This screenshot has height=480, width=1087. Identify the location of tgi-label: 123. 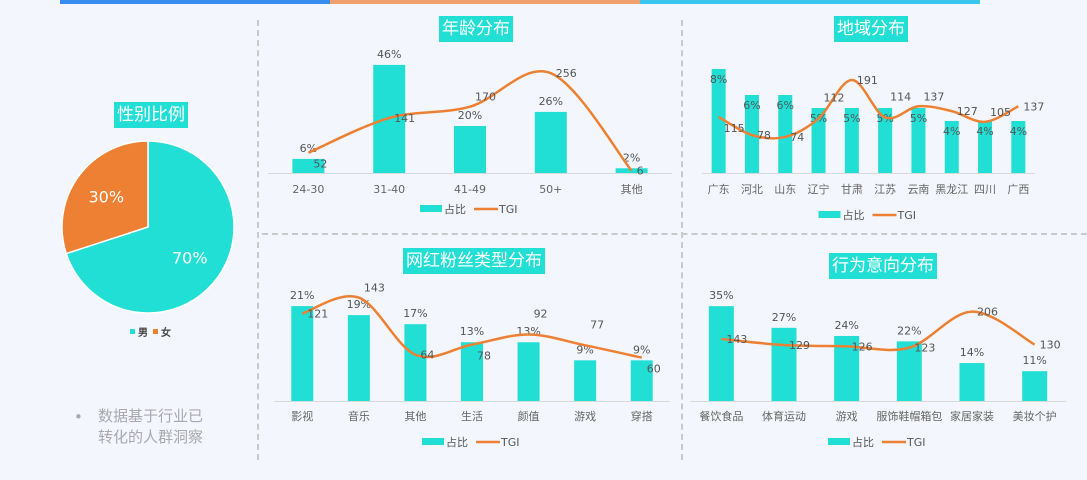
(924, 348).